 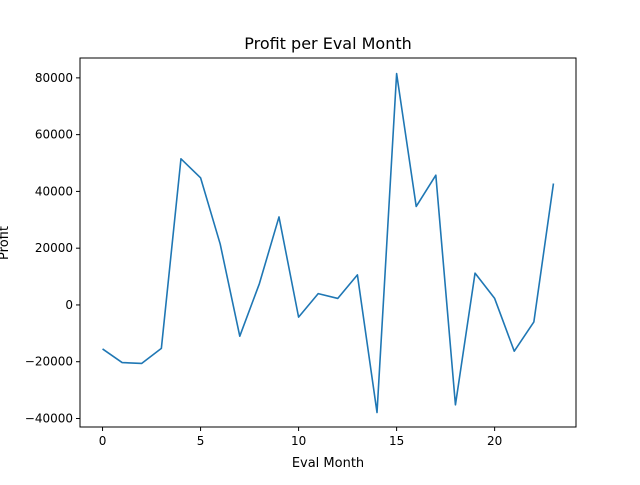 I want to click on y-tick-label: −40000, so click(x=49, y=418).